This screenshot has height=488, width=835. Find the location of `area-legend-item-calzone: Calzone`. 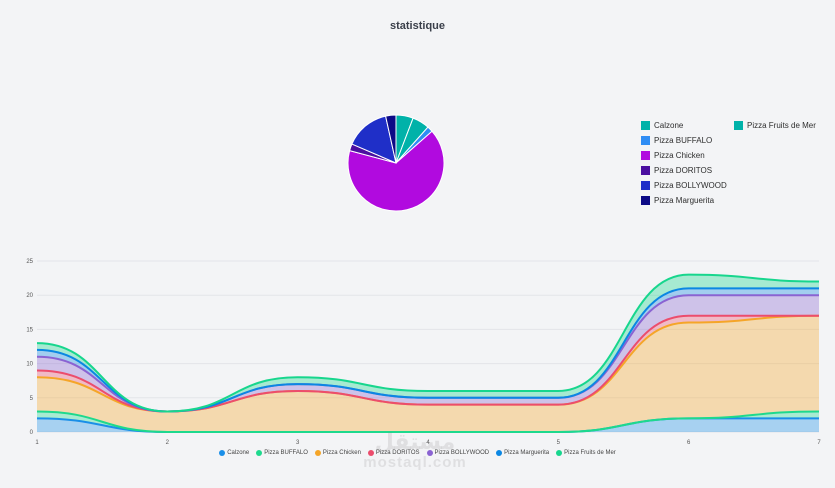

area-legend-item-calzone: Calzone is located at coordinates (234, 453).